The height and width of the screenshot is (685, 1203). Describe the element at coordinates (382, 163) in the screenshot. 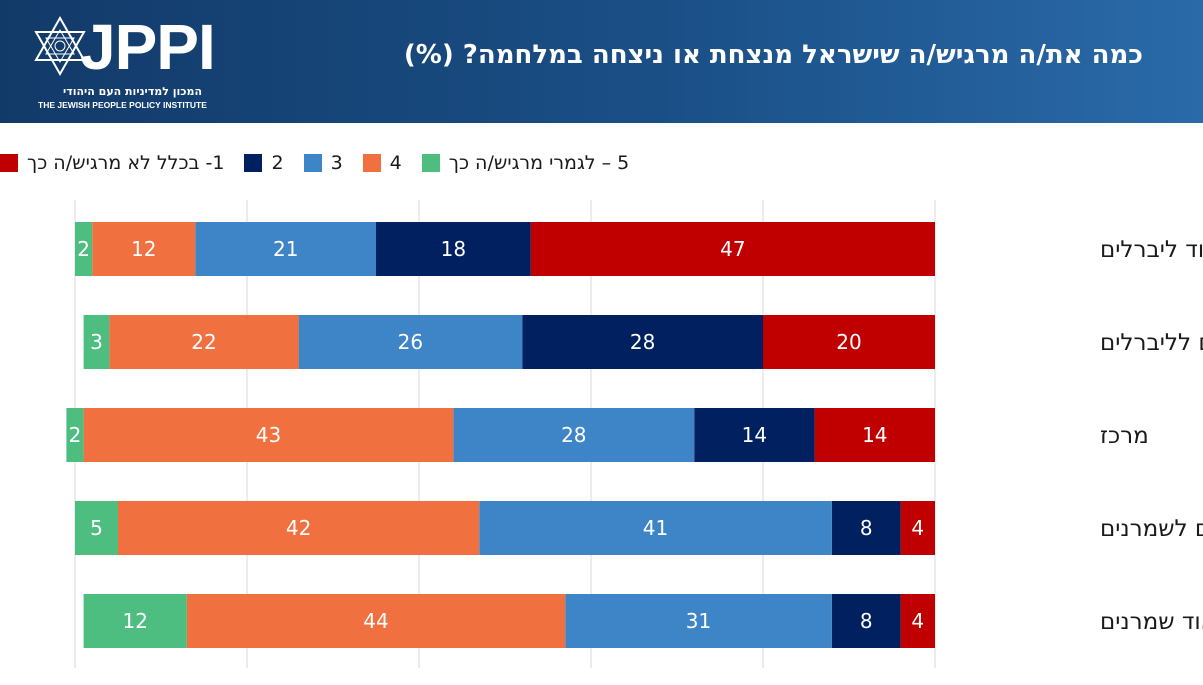

I see `legend-item-4: 4` at that location.